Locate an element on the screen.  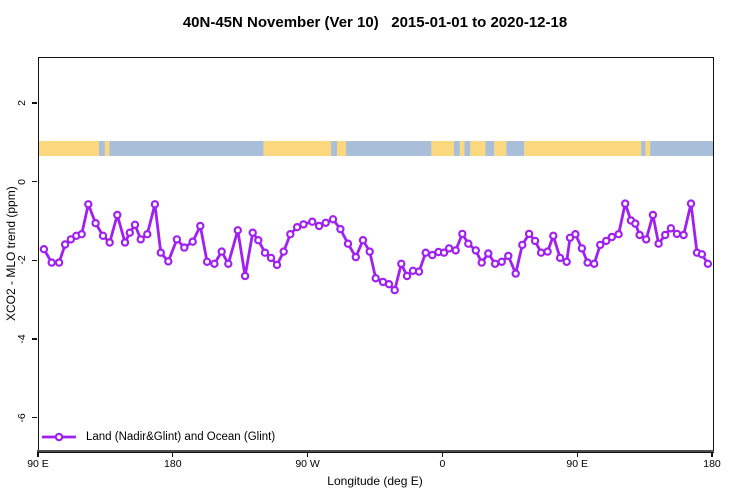
x-tick-label: 180 is located at coordinates (173, 464).